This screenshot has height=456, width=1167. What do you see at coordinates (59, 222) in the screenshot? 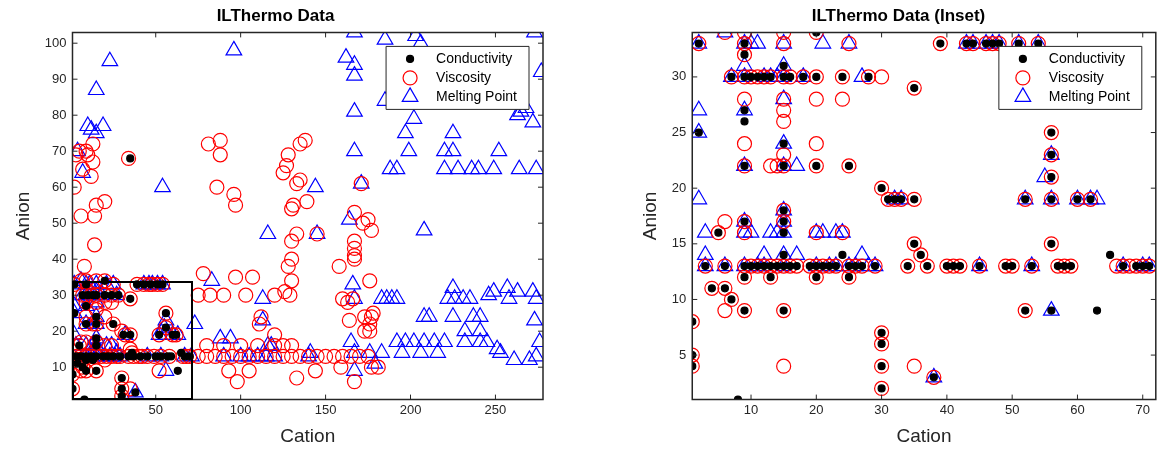
I see `y-tick-label: 50` at bounding box center [59, 222].